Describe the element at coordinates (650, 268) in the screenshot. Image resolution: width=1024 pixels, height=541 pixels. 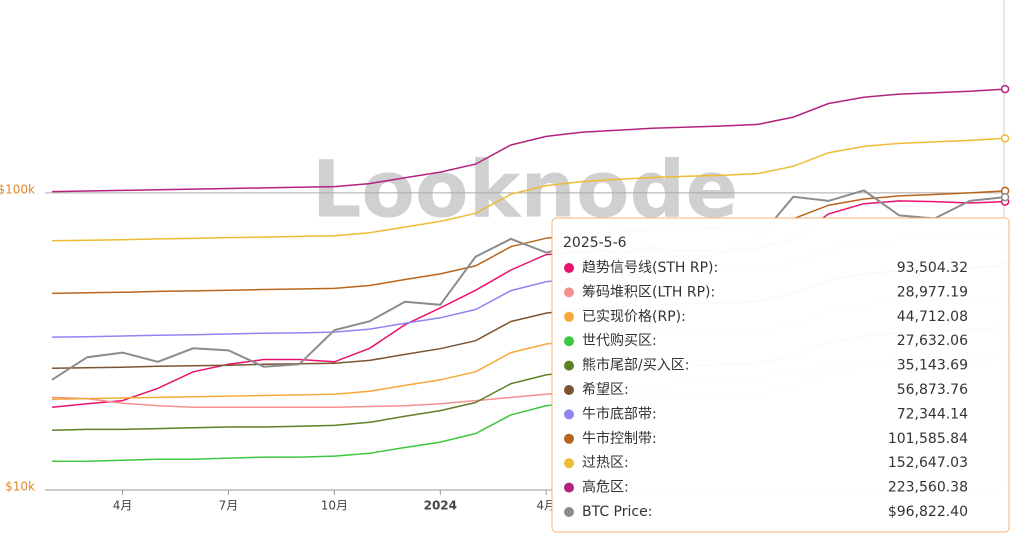
I see `tooltip-name: 趋势信号线(STH RP):` at that location.